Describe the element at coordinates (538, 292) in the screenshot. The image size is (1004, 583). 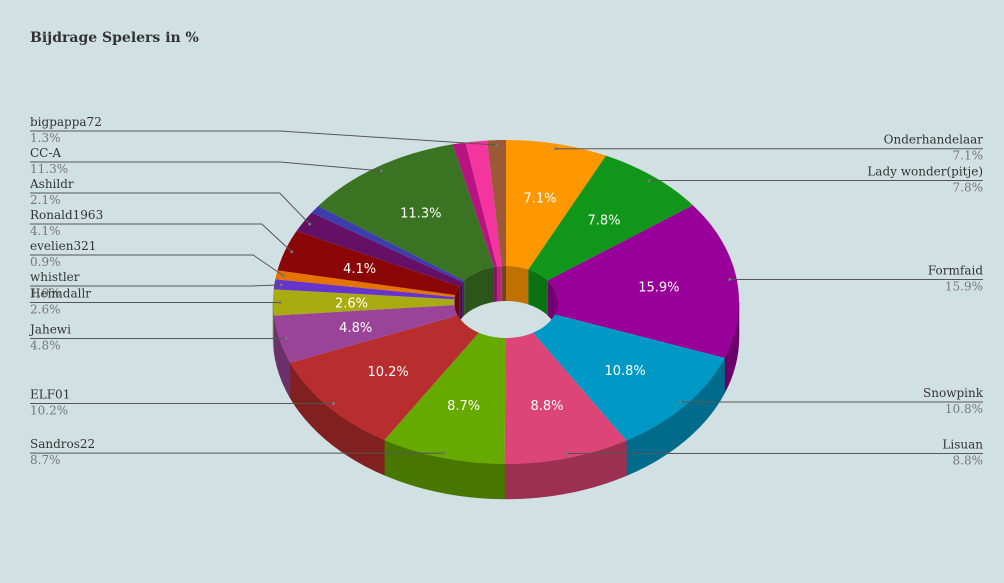
I see `slice-inner-wall-lady-wonder-pitje` at that location.